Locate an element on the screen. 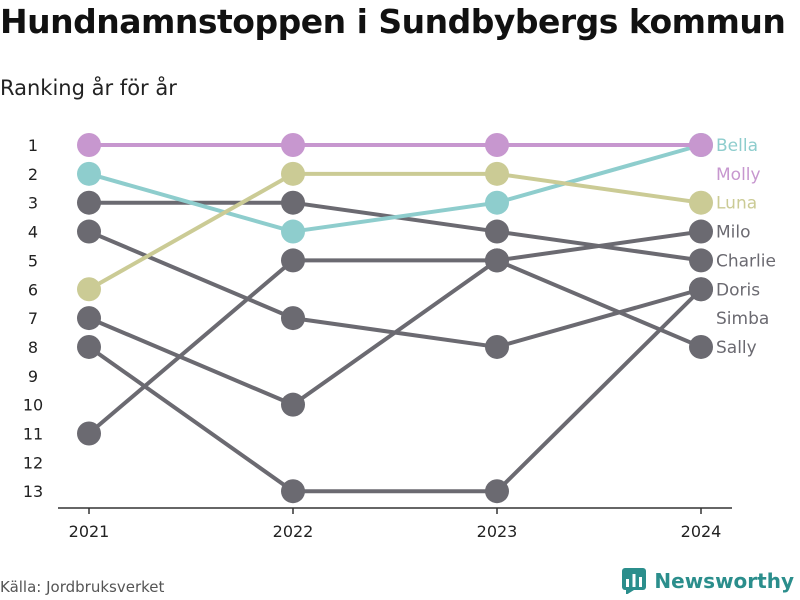 This screenshot has width=800, height=600. end-label-simba: Simba is located at coordinates (742, 319).